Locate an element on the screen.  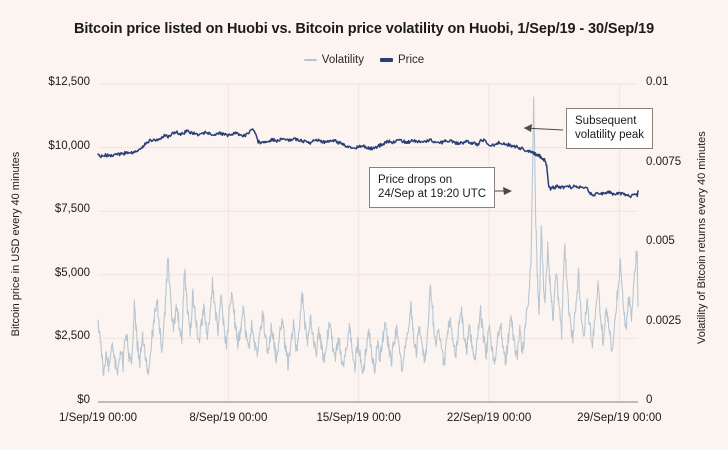
arrow-head-drop is located at coordinates (507, 191).